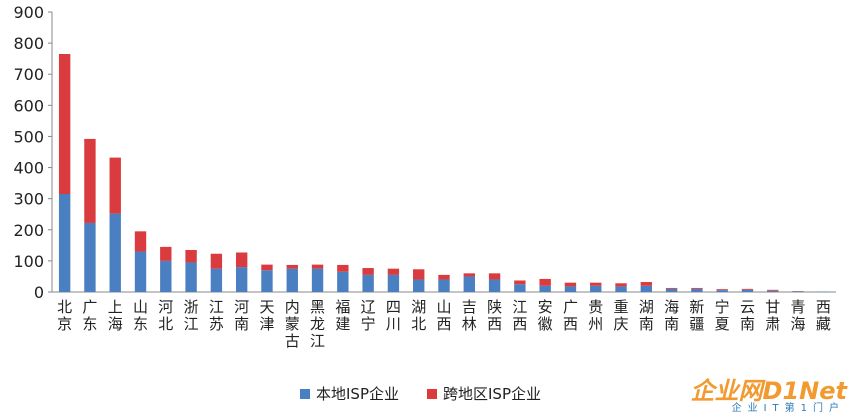 Image resolution: width=853 pixels, height=414 pixels. I want to click on y-tick-label: 600, so click(28, 105).